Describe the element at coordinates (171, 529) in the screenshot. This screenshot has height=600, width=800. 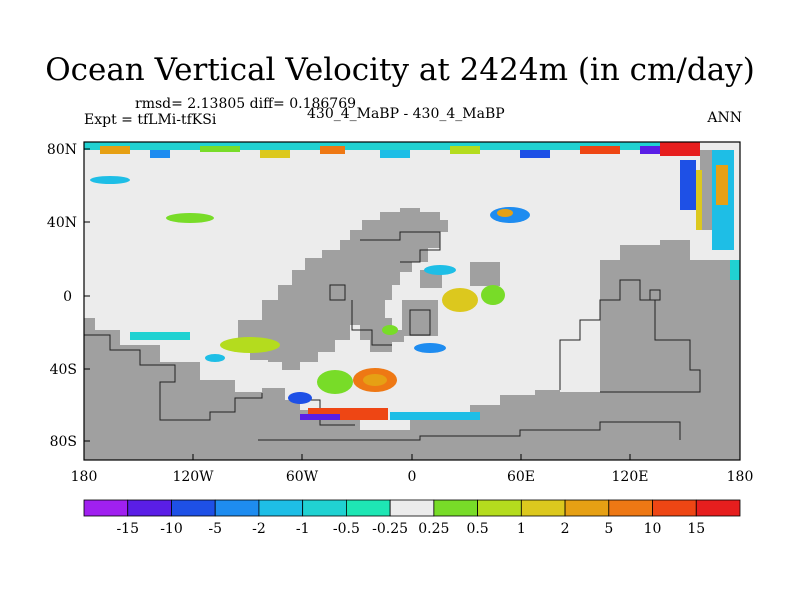
I see `colorbar-label: -10` at that location.